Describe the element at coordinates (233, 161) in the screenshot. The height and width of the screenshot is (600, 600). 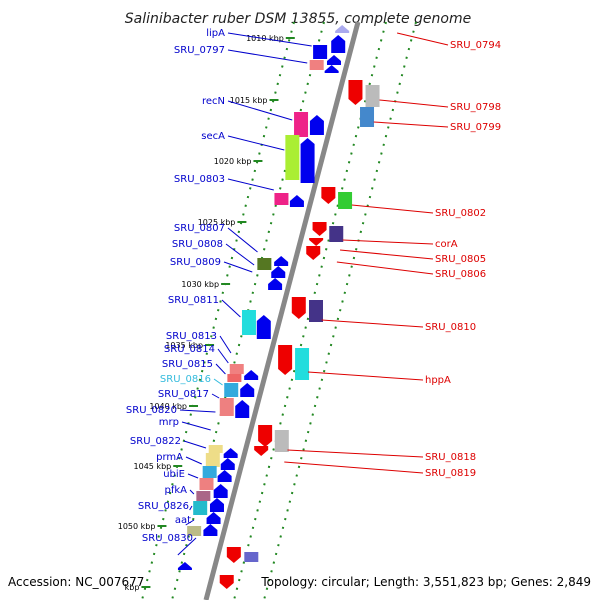
I see `kbp-tick-label: 1020 kbp` at that location.